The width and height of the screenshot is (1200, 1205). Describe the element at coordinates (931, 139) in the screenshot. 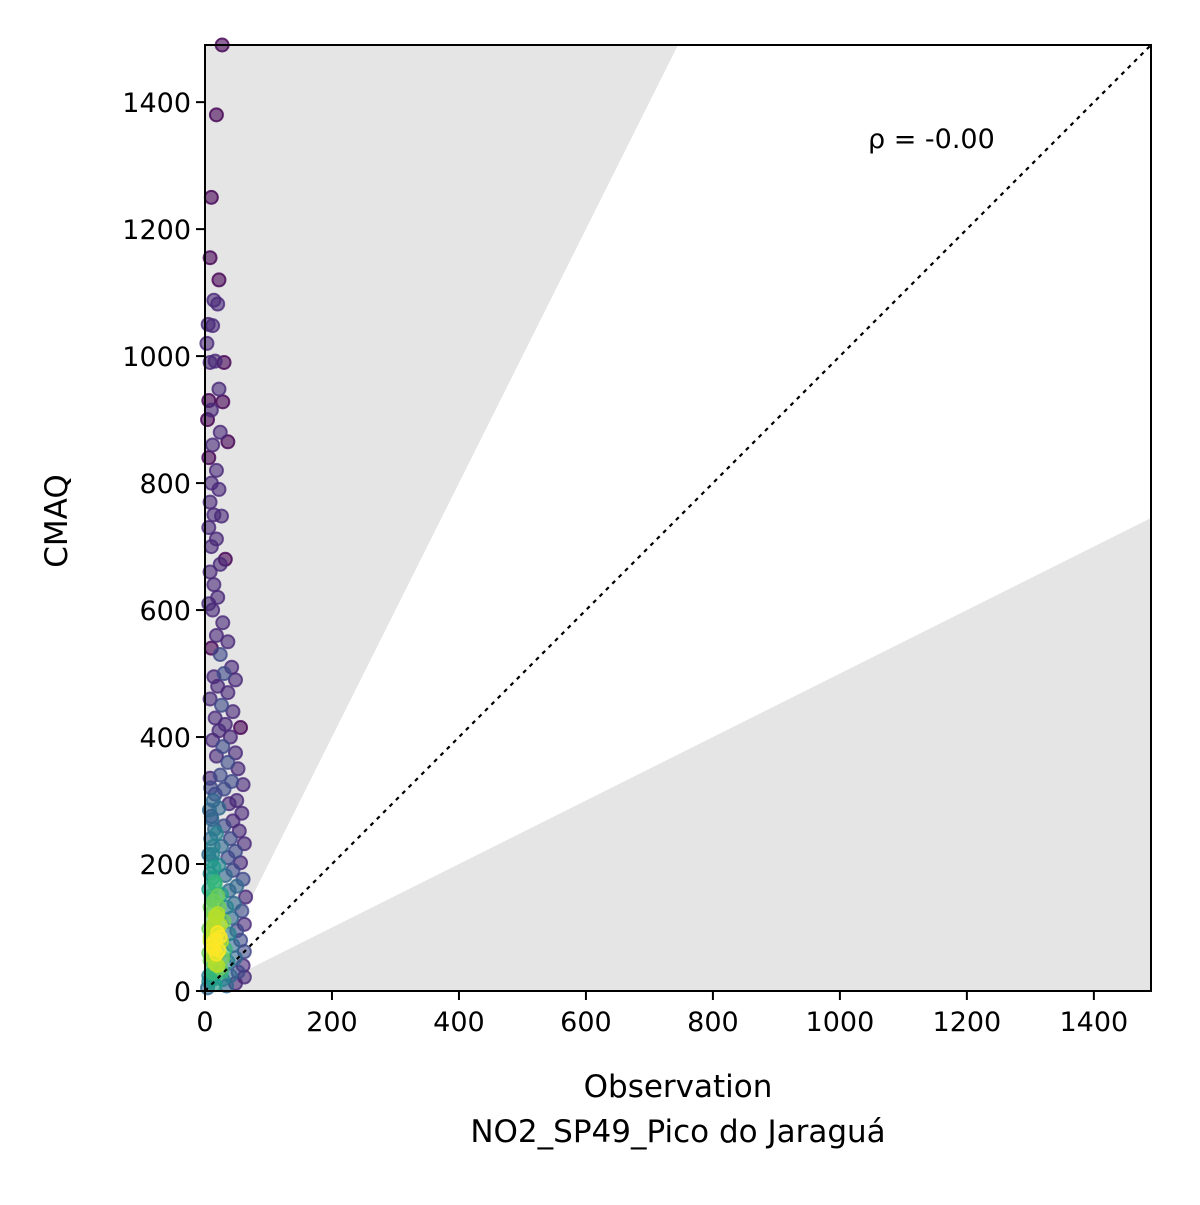

I see `correlation-annotation: ρ = -0.00` at that location.